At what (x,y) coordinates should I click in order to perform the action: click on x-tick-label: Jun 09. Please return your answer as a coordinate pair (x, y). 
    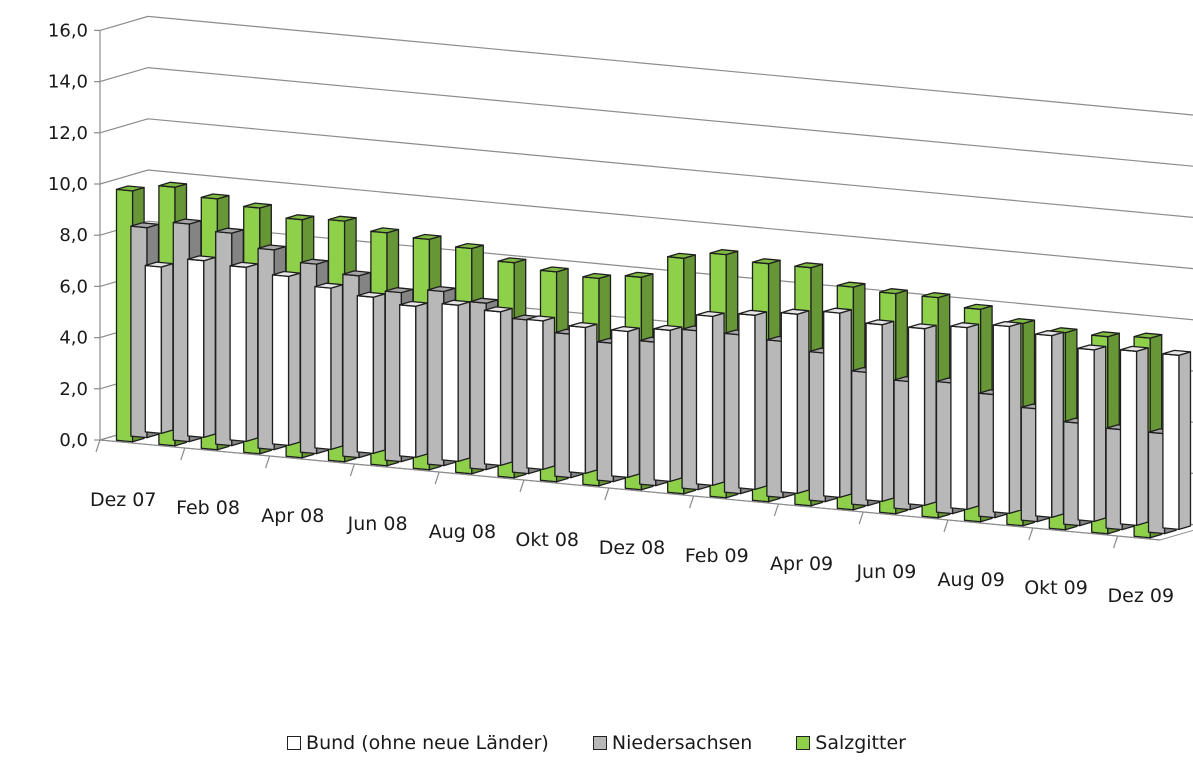
    Looking at the image, I should click on (885, 572).